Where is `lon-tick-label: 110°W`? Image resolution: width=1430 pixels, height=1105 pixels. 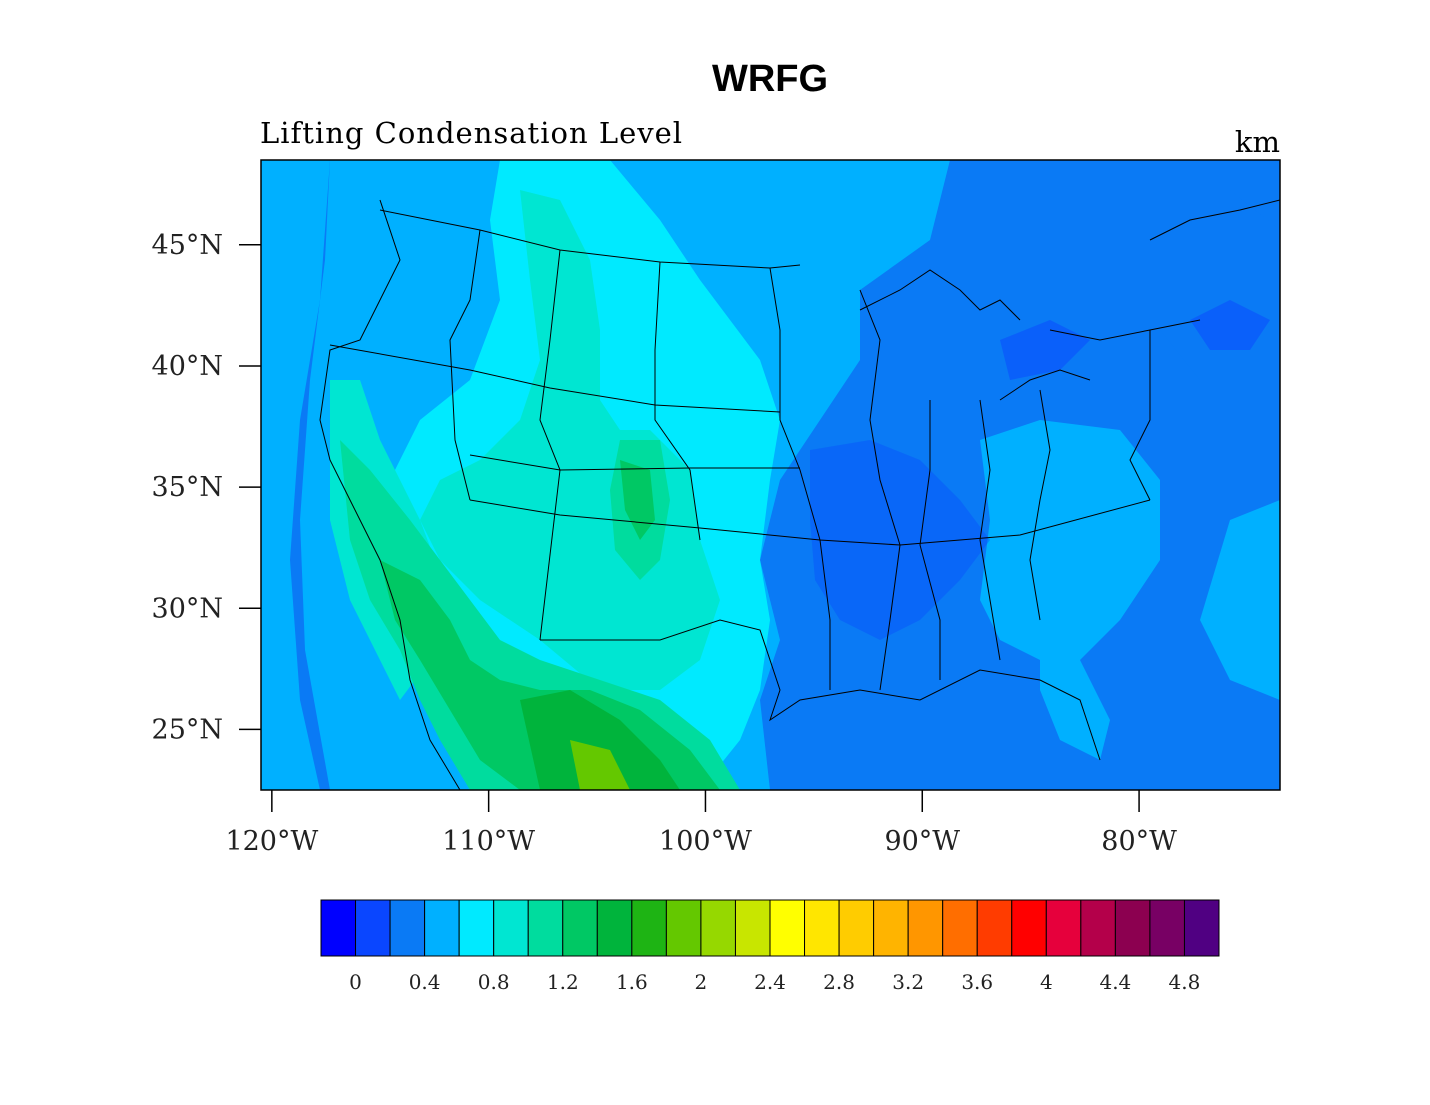
lon-tick-label: 110°W is located at coordinates (488, 841).